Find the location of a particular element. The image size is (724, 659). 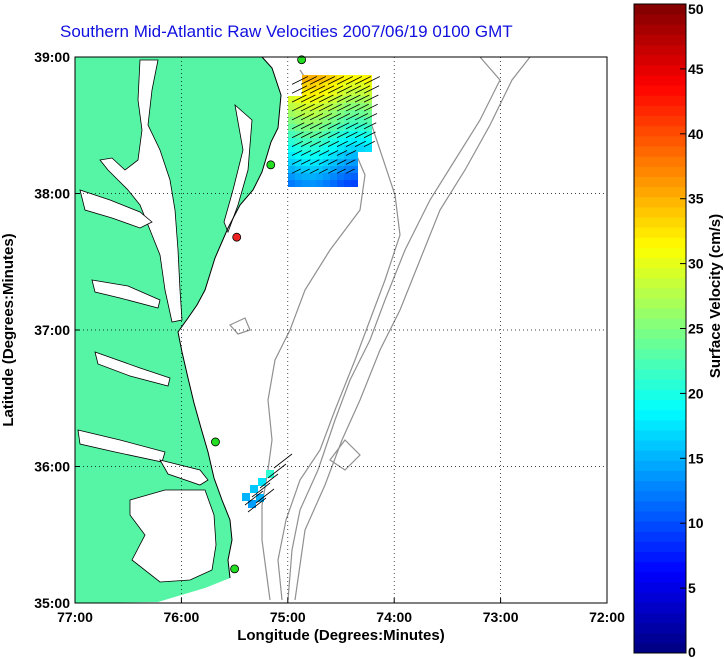

x-tick-label: 75:00 is located at coordinates (288, 617).